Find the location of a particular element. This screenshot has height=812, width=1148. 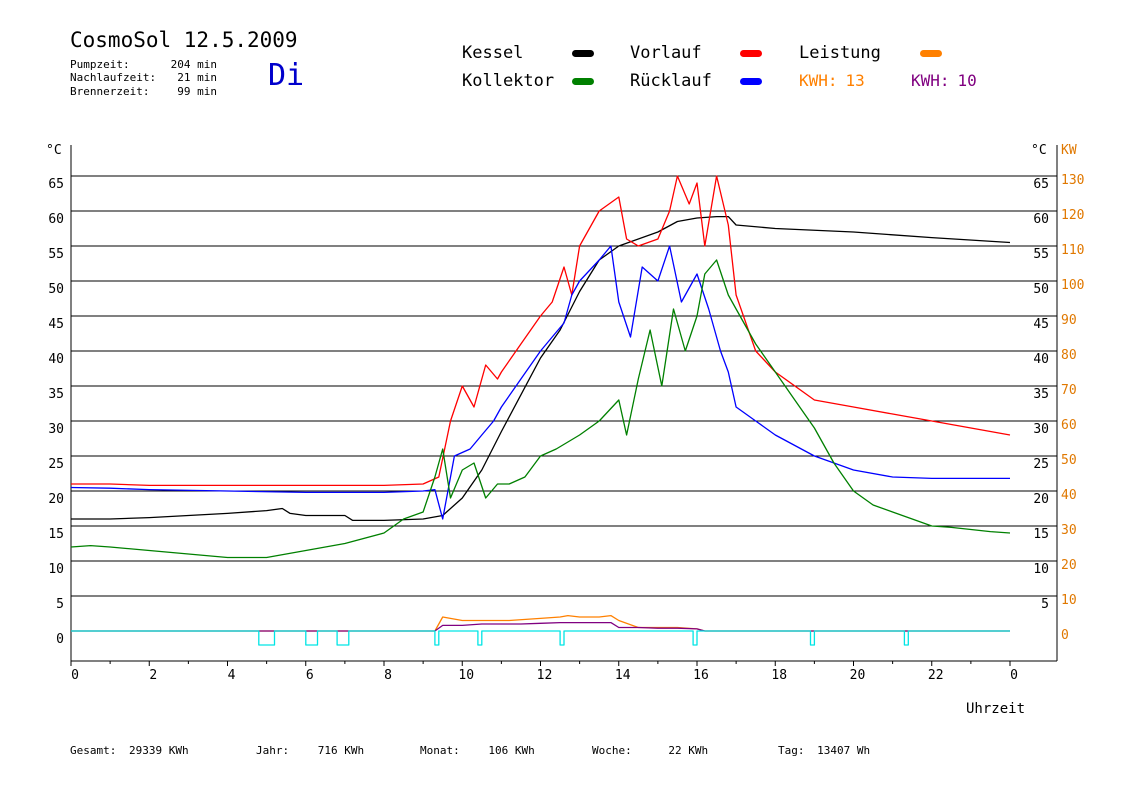

legend-label: Kessel is located at coordinates (493, 53).